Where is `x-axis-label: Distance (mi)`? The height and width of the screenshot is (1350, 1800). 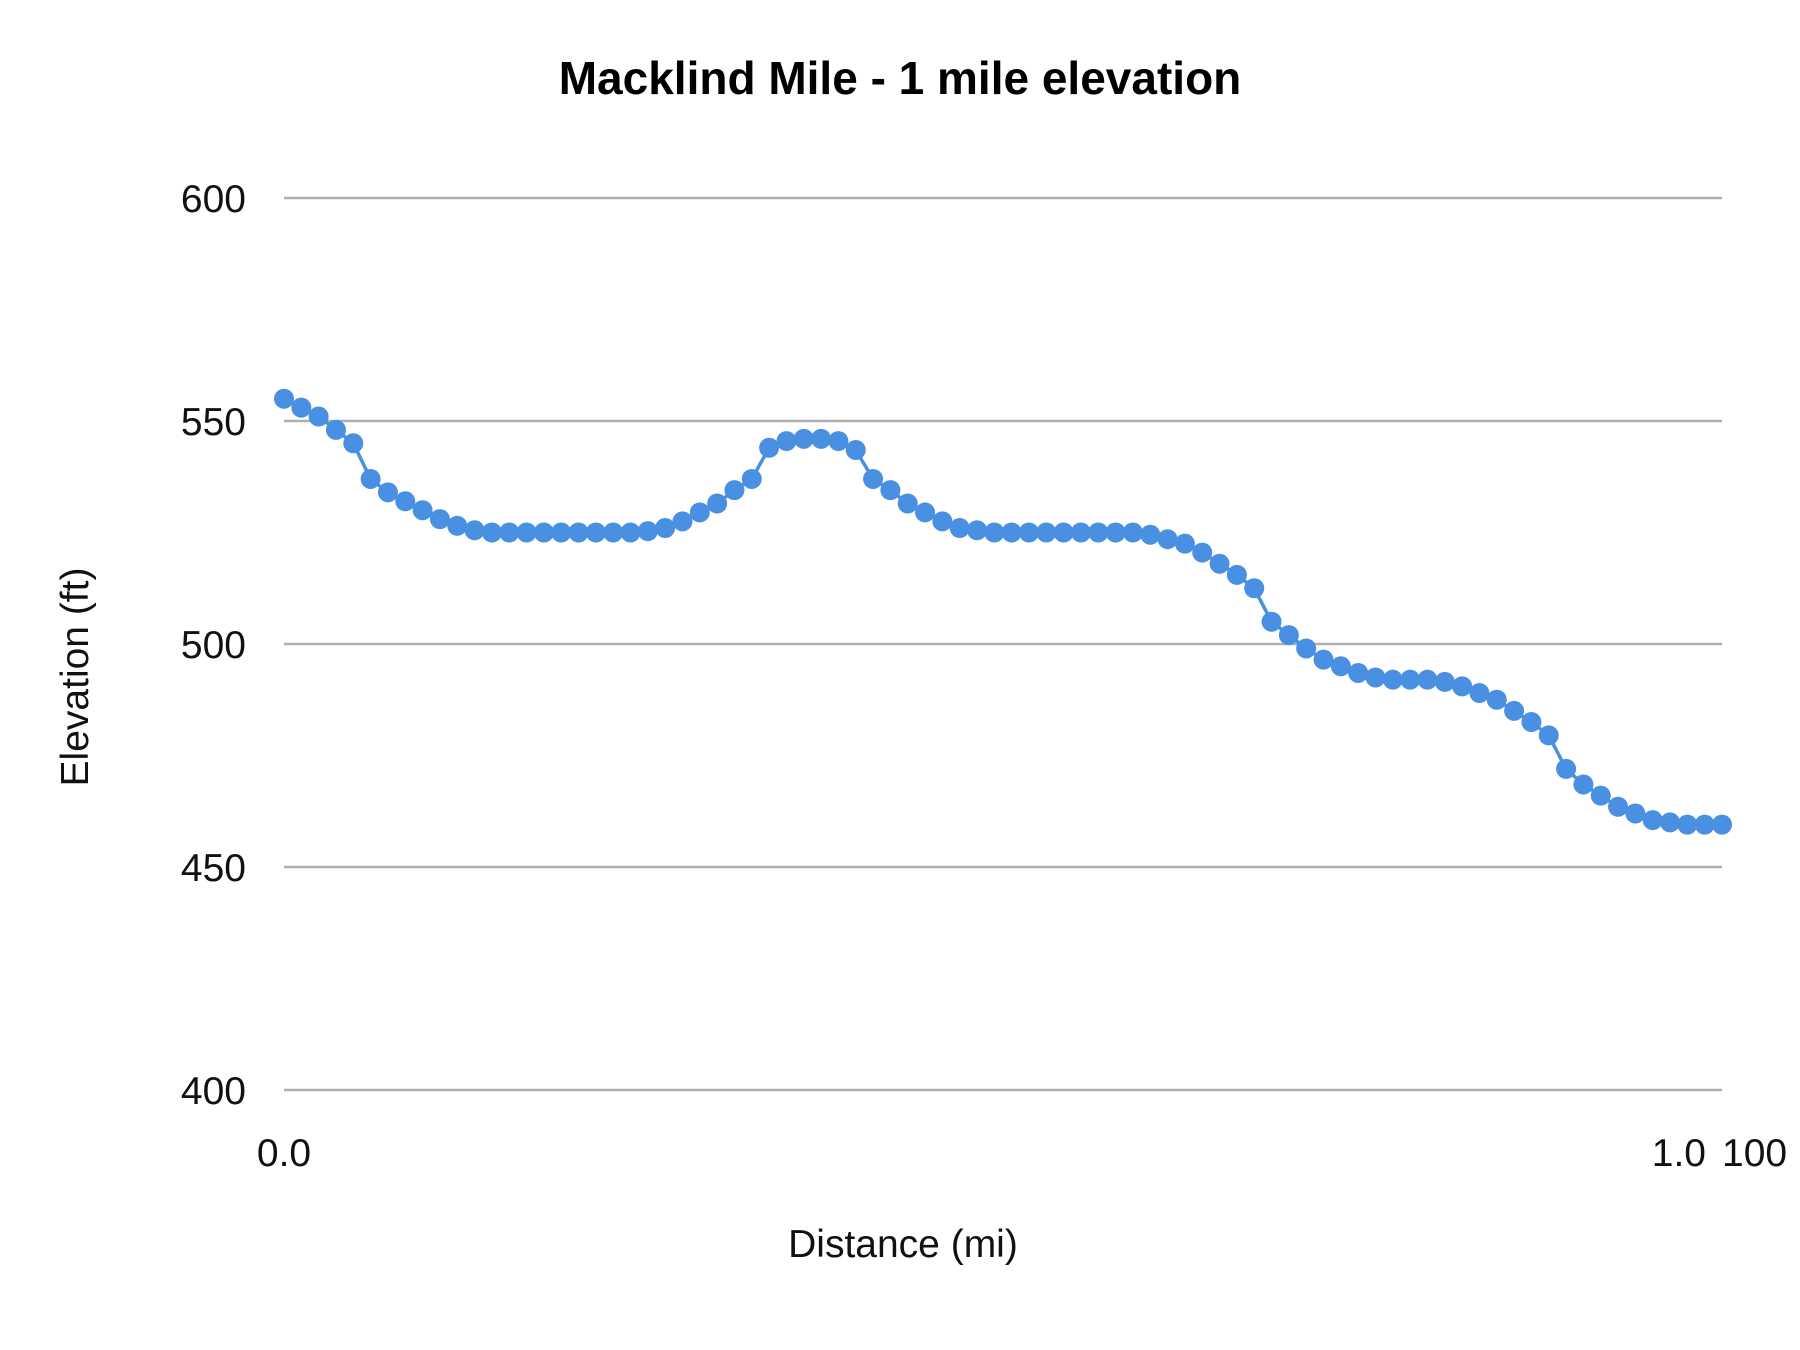
x-axis-label: Distance (mi) is located at coordinates (903, 1244).